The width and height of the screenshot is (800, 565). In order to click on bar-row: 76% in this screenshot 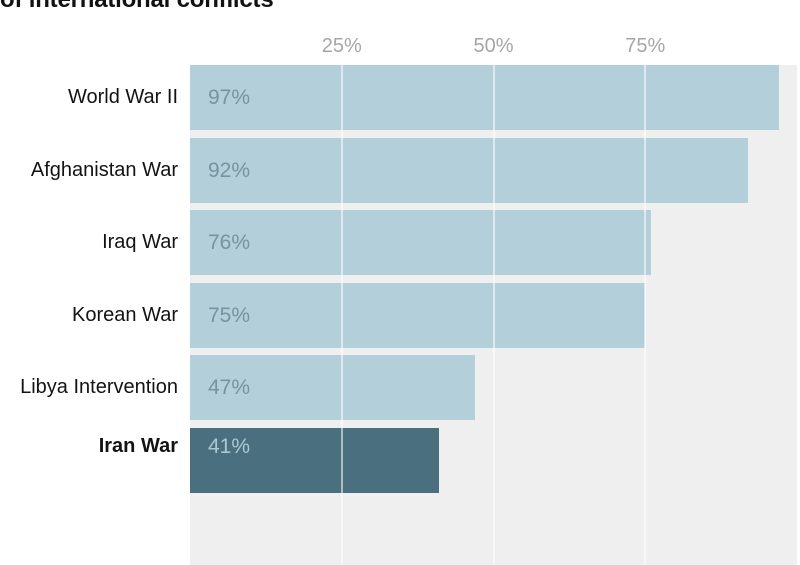, I will do `click(493, 242)`.